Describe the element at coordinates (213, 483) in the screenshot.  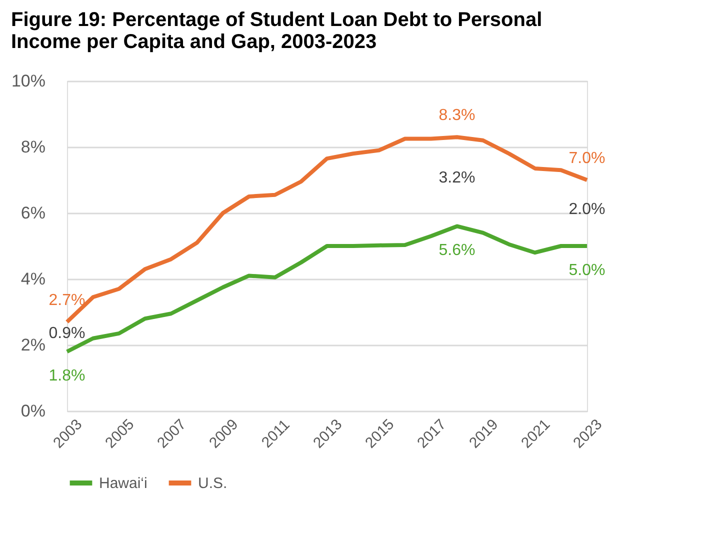
I see `legend-label: U.S.` at that location.